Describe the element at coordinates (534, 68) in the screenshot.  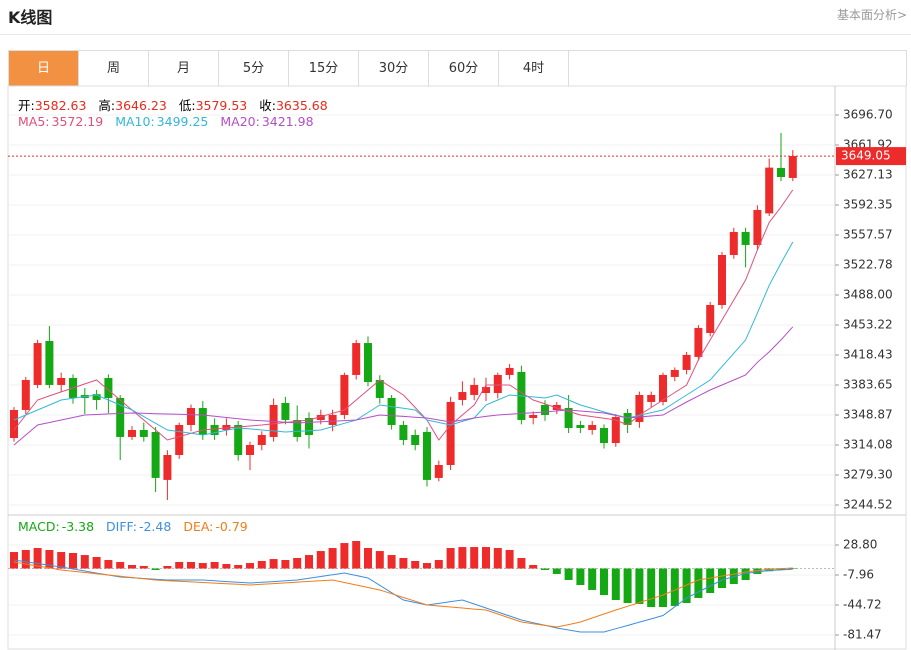
I see `period-tab: 4时` at that location.